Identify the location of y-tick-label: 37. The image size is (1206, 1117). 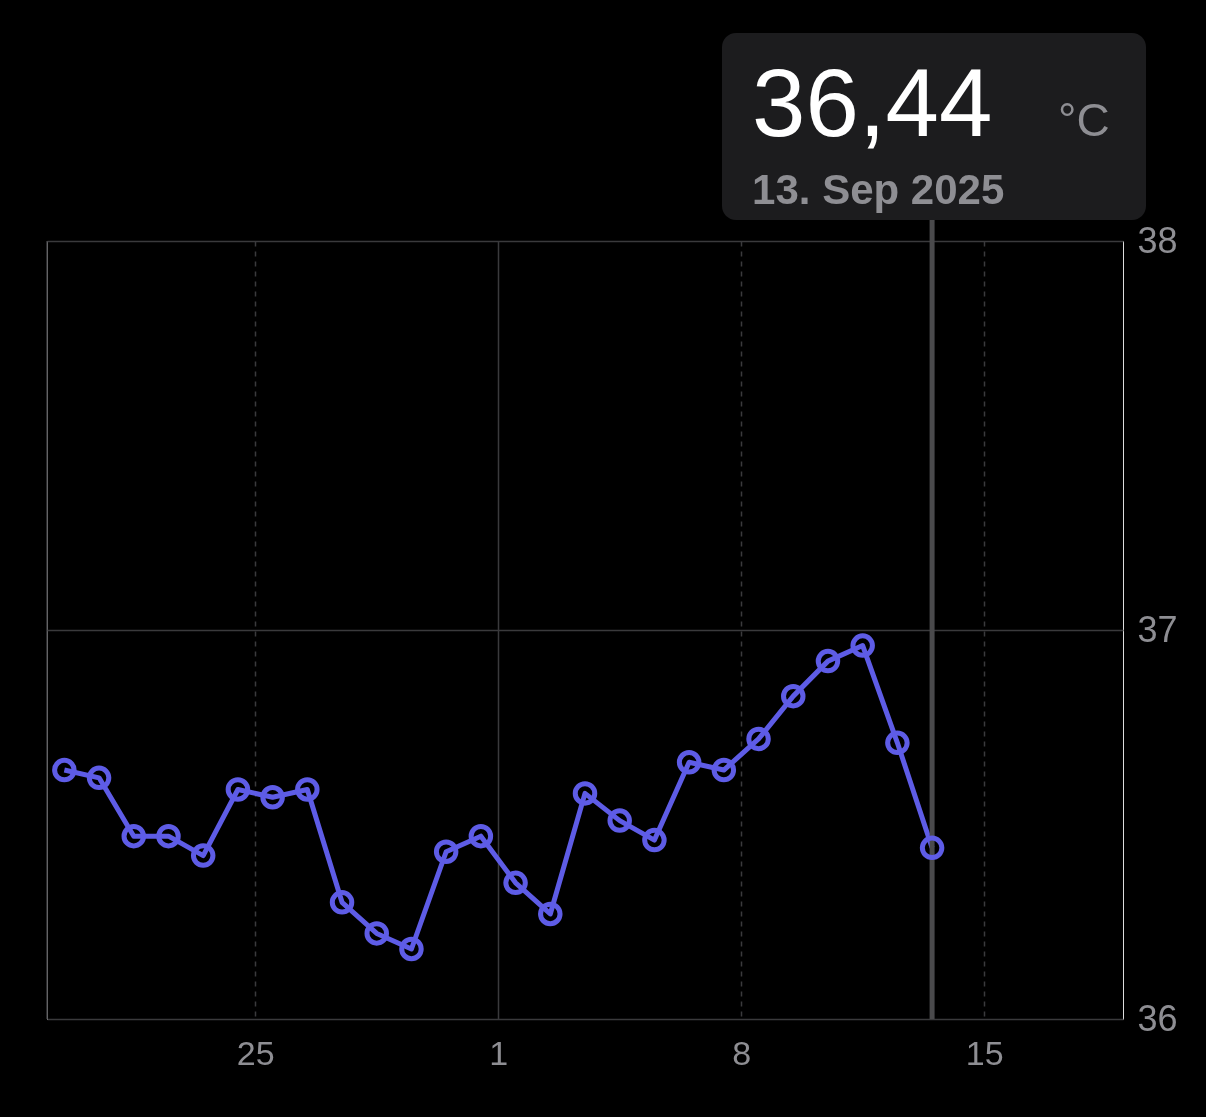
(1157, 629).